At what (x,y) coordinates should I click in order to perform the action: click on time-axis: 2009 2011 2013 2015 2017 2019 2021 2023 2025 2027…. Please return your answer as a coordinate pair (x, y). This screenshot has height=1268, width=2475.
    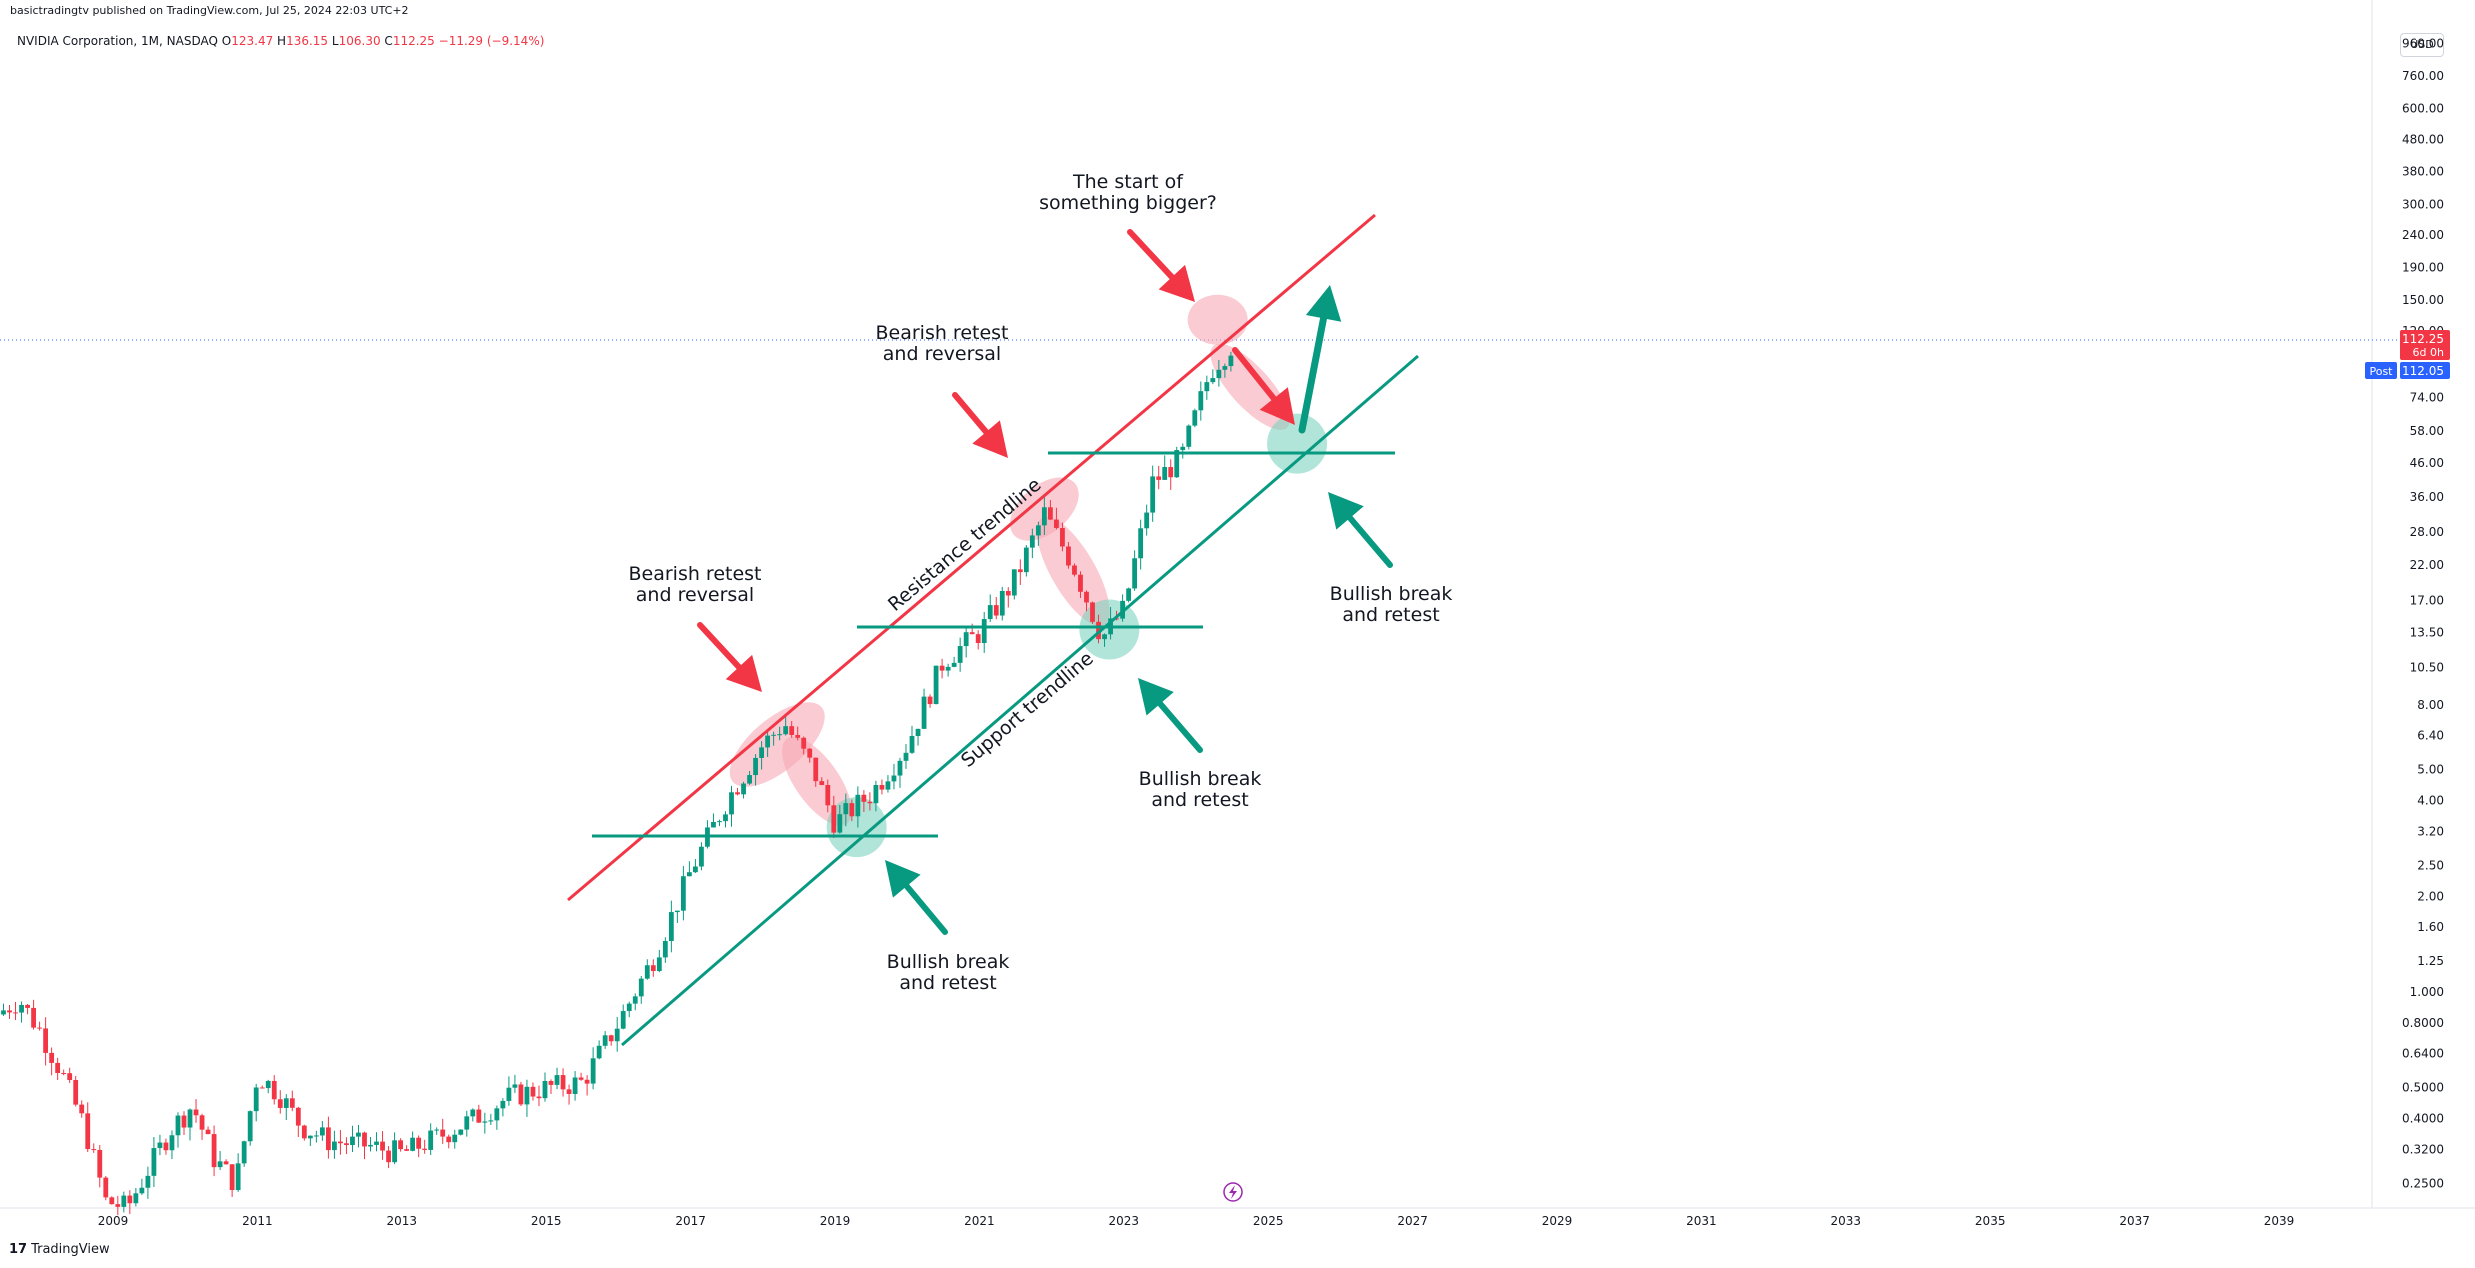
    Looking at the image, I should click on (1196, 1221).